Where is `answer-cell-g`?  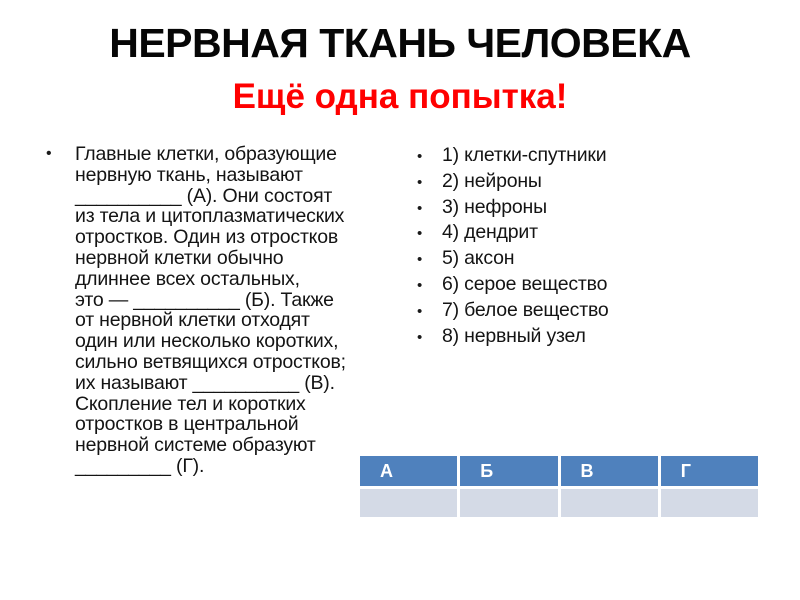 answer-cell-g is located at coordinates (709, 503).